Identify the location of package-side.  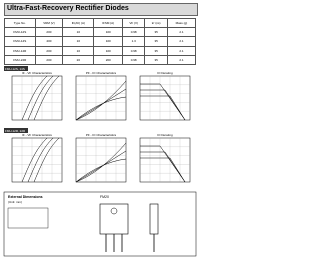
(154, 219).